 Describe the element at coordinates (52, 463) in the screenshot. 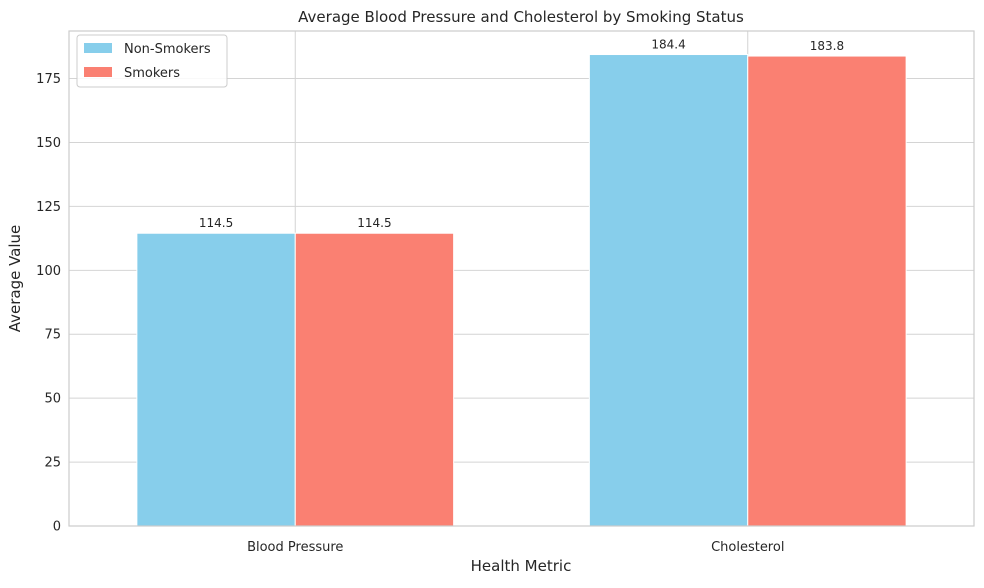

I see `y-tick-label: 25` at that location.